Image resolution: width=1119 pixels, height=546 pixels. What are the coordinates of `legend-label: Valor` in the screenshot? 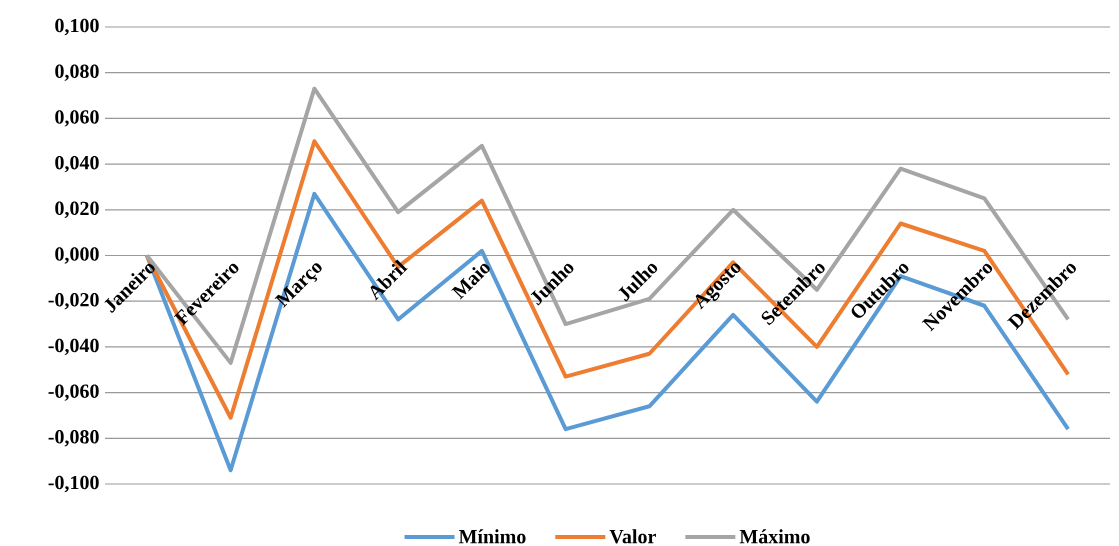 It's located at (632, 536).